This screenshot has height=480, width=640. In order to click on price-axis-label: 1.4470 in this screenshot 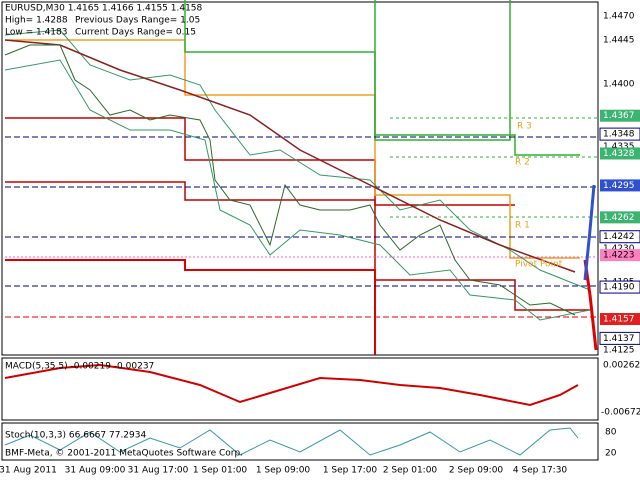, I will do `click(619, 17)`.